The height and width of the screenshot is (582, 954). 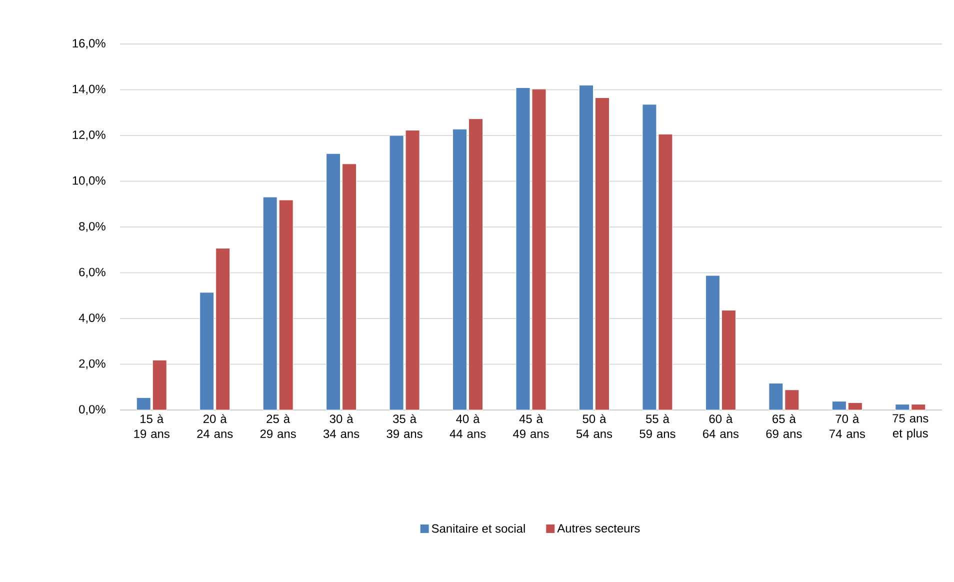 What do you see at coordinates (89, 181) in the screenshot?
I see `y-tick-label: 10,0%` at bounding box center [89, 181].